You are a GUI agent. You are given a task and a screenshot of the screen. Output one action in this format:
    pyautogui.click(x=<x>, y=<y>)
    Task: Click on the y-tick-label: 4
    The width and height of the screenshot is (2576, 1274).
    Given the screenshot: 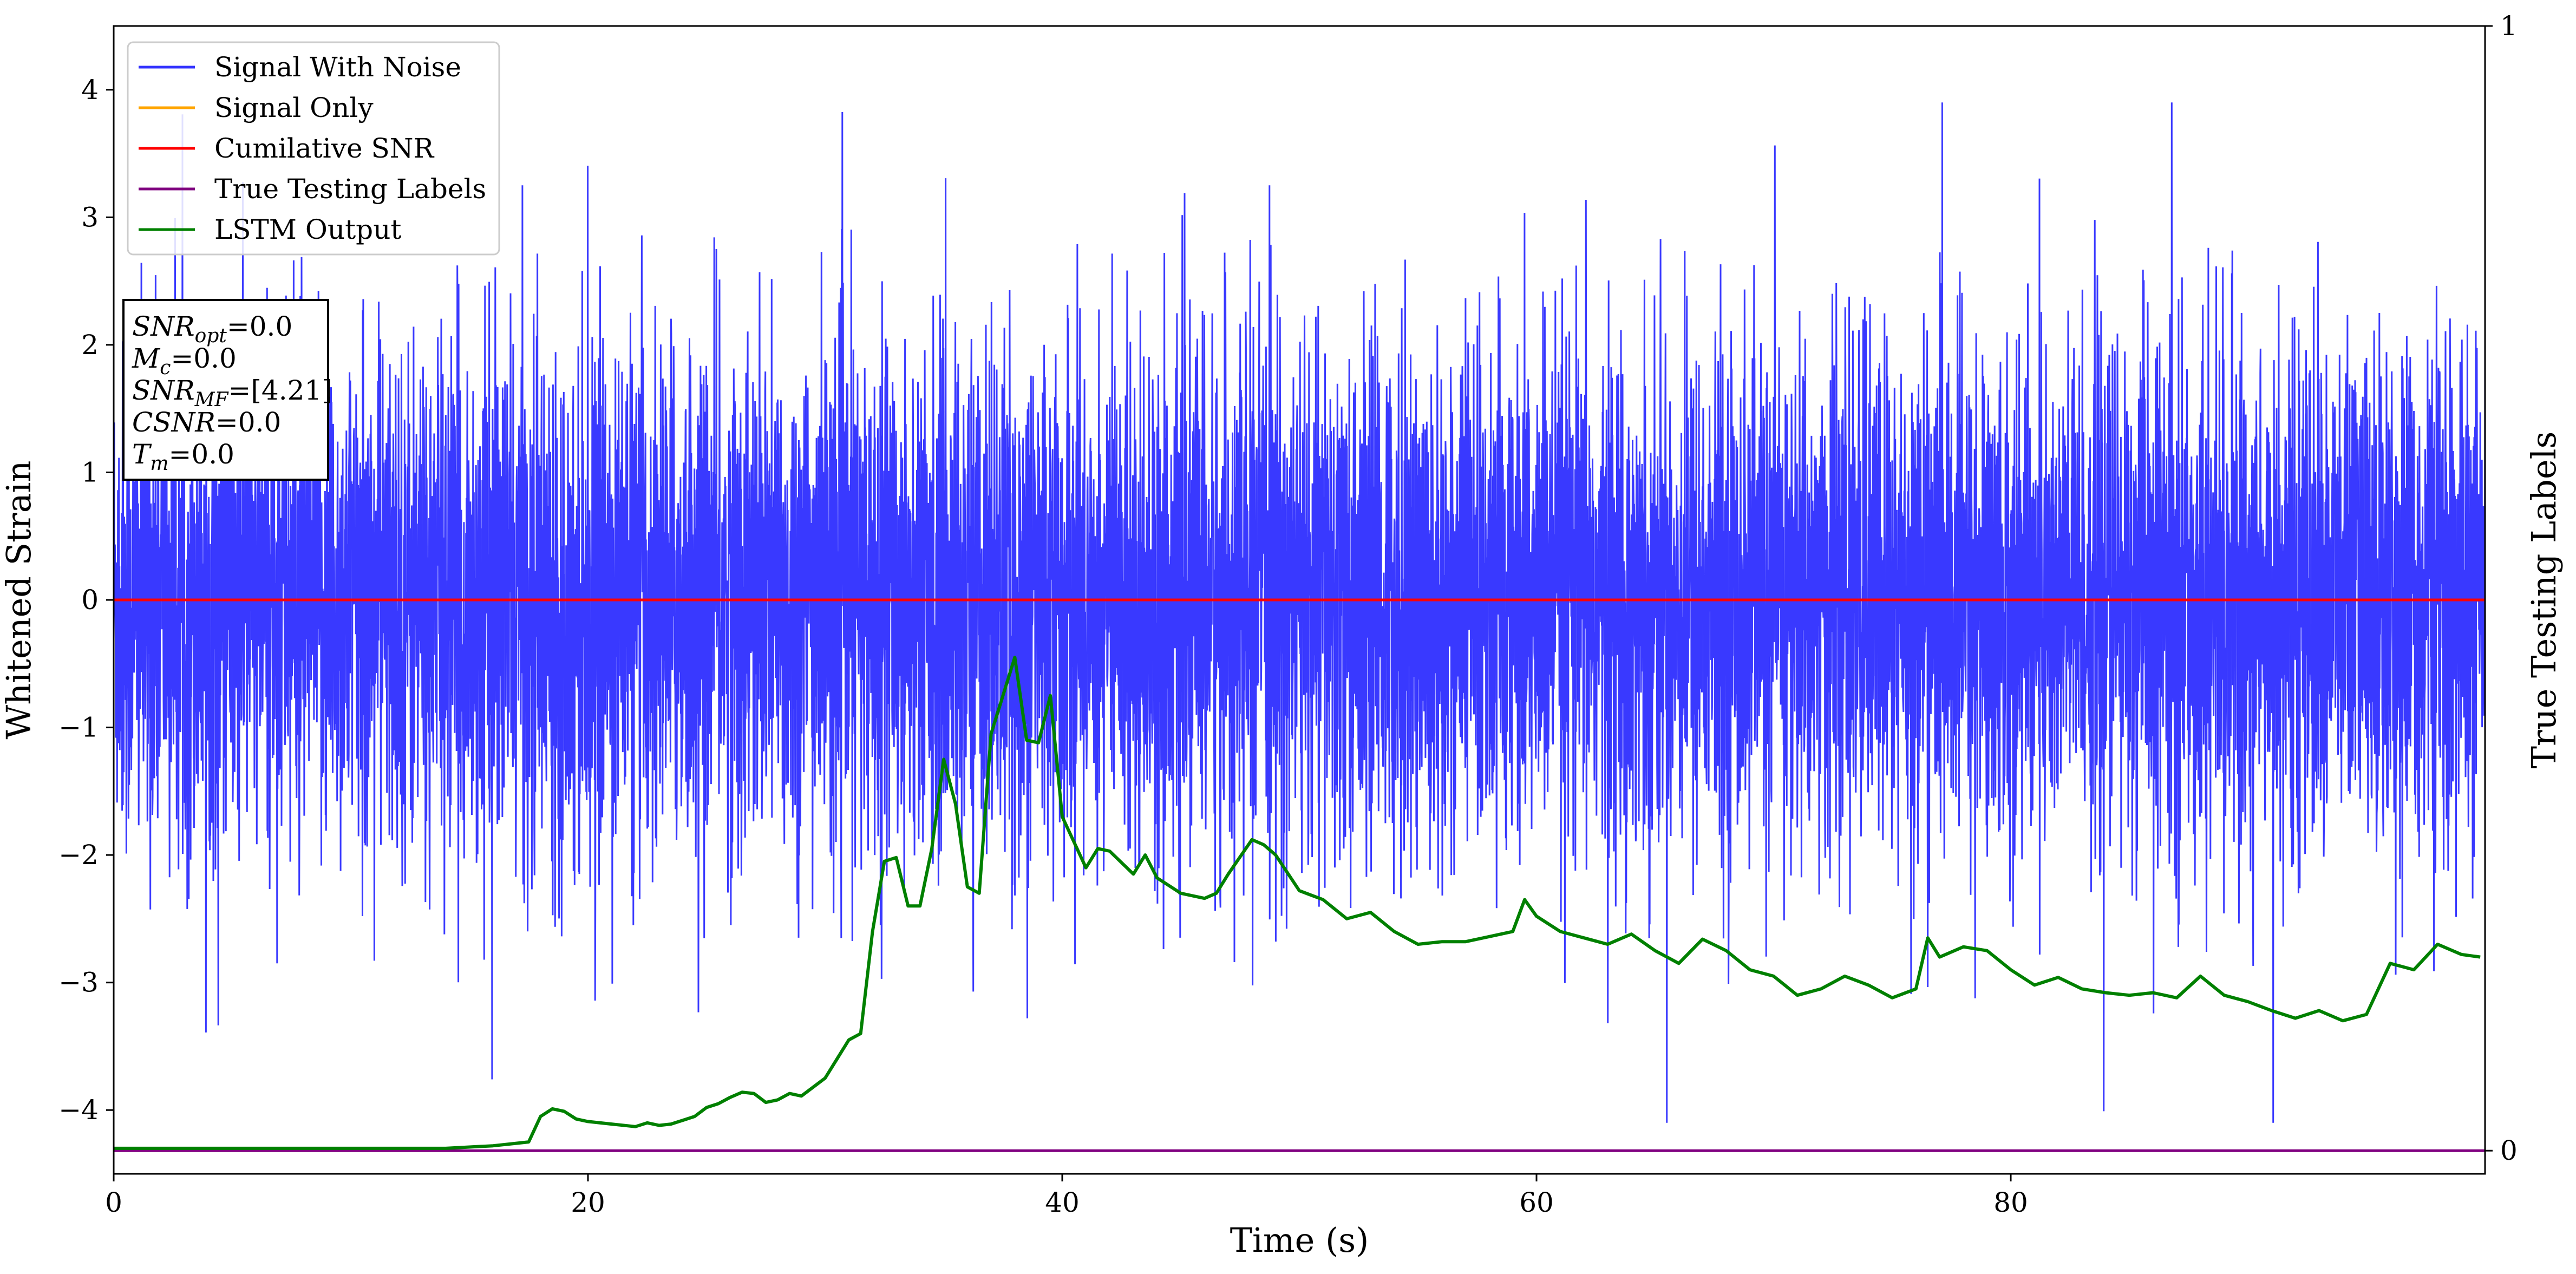 What is the action you would take?
    pyautogui.click(x=90, y=90)
    